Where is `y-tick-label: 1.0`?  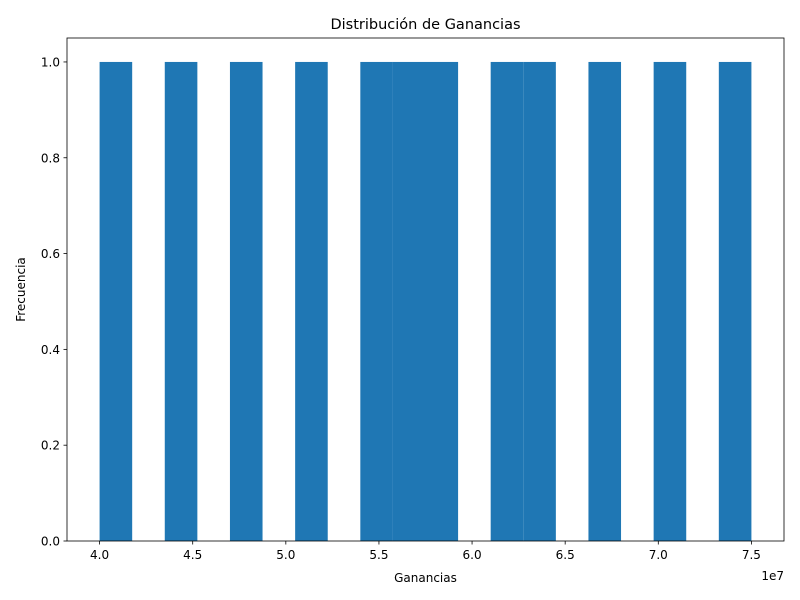
y-tick-label: 1.0 is located at coordinates (50, 62).